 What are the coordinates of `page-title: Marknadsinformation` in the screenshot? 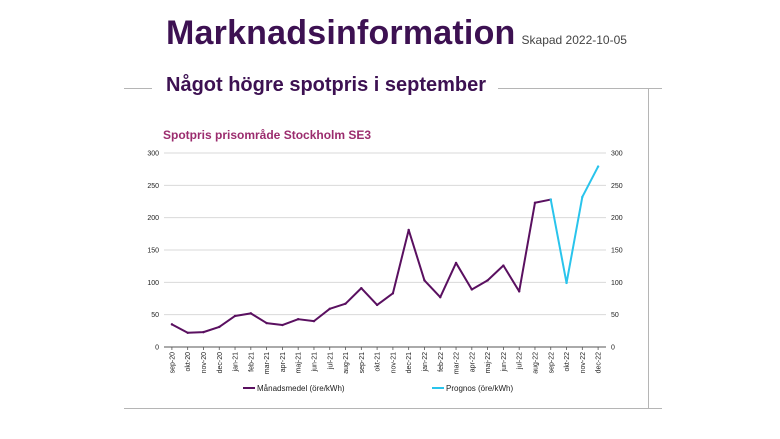 It's located at (341, 33).